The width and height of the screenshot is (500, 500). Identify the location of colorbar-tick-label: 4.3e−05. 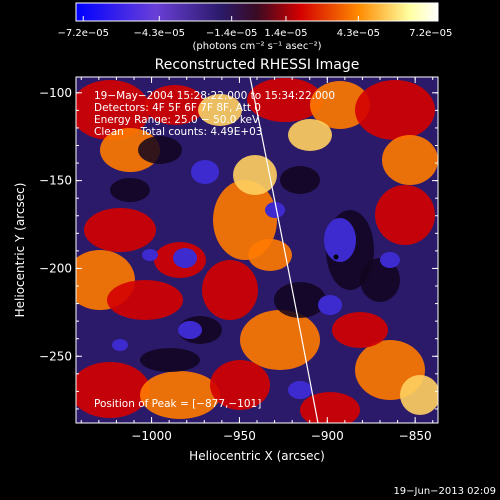
(358, 33).